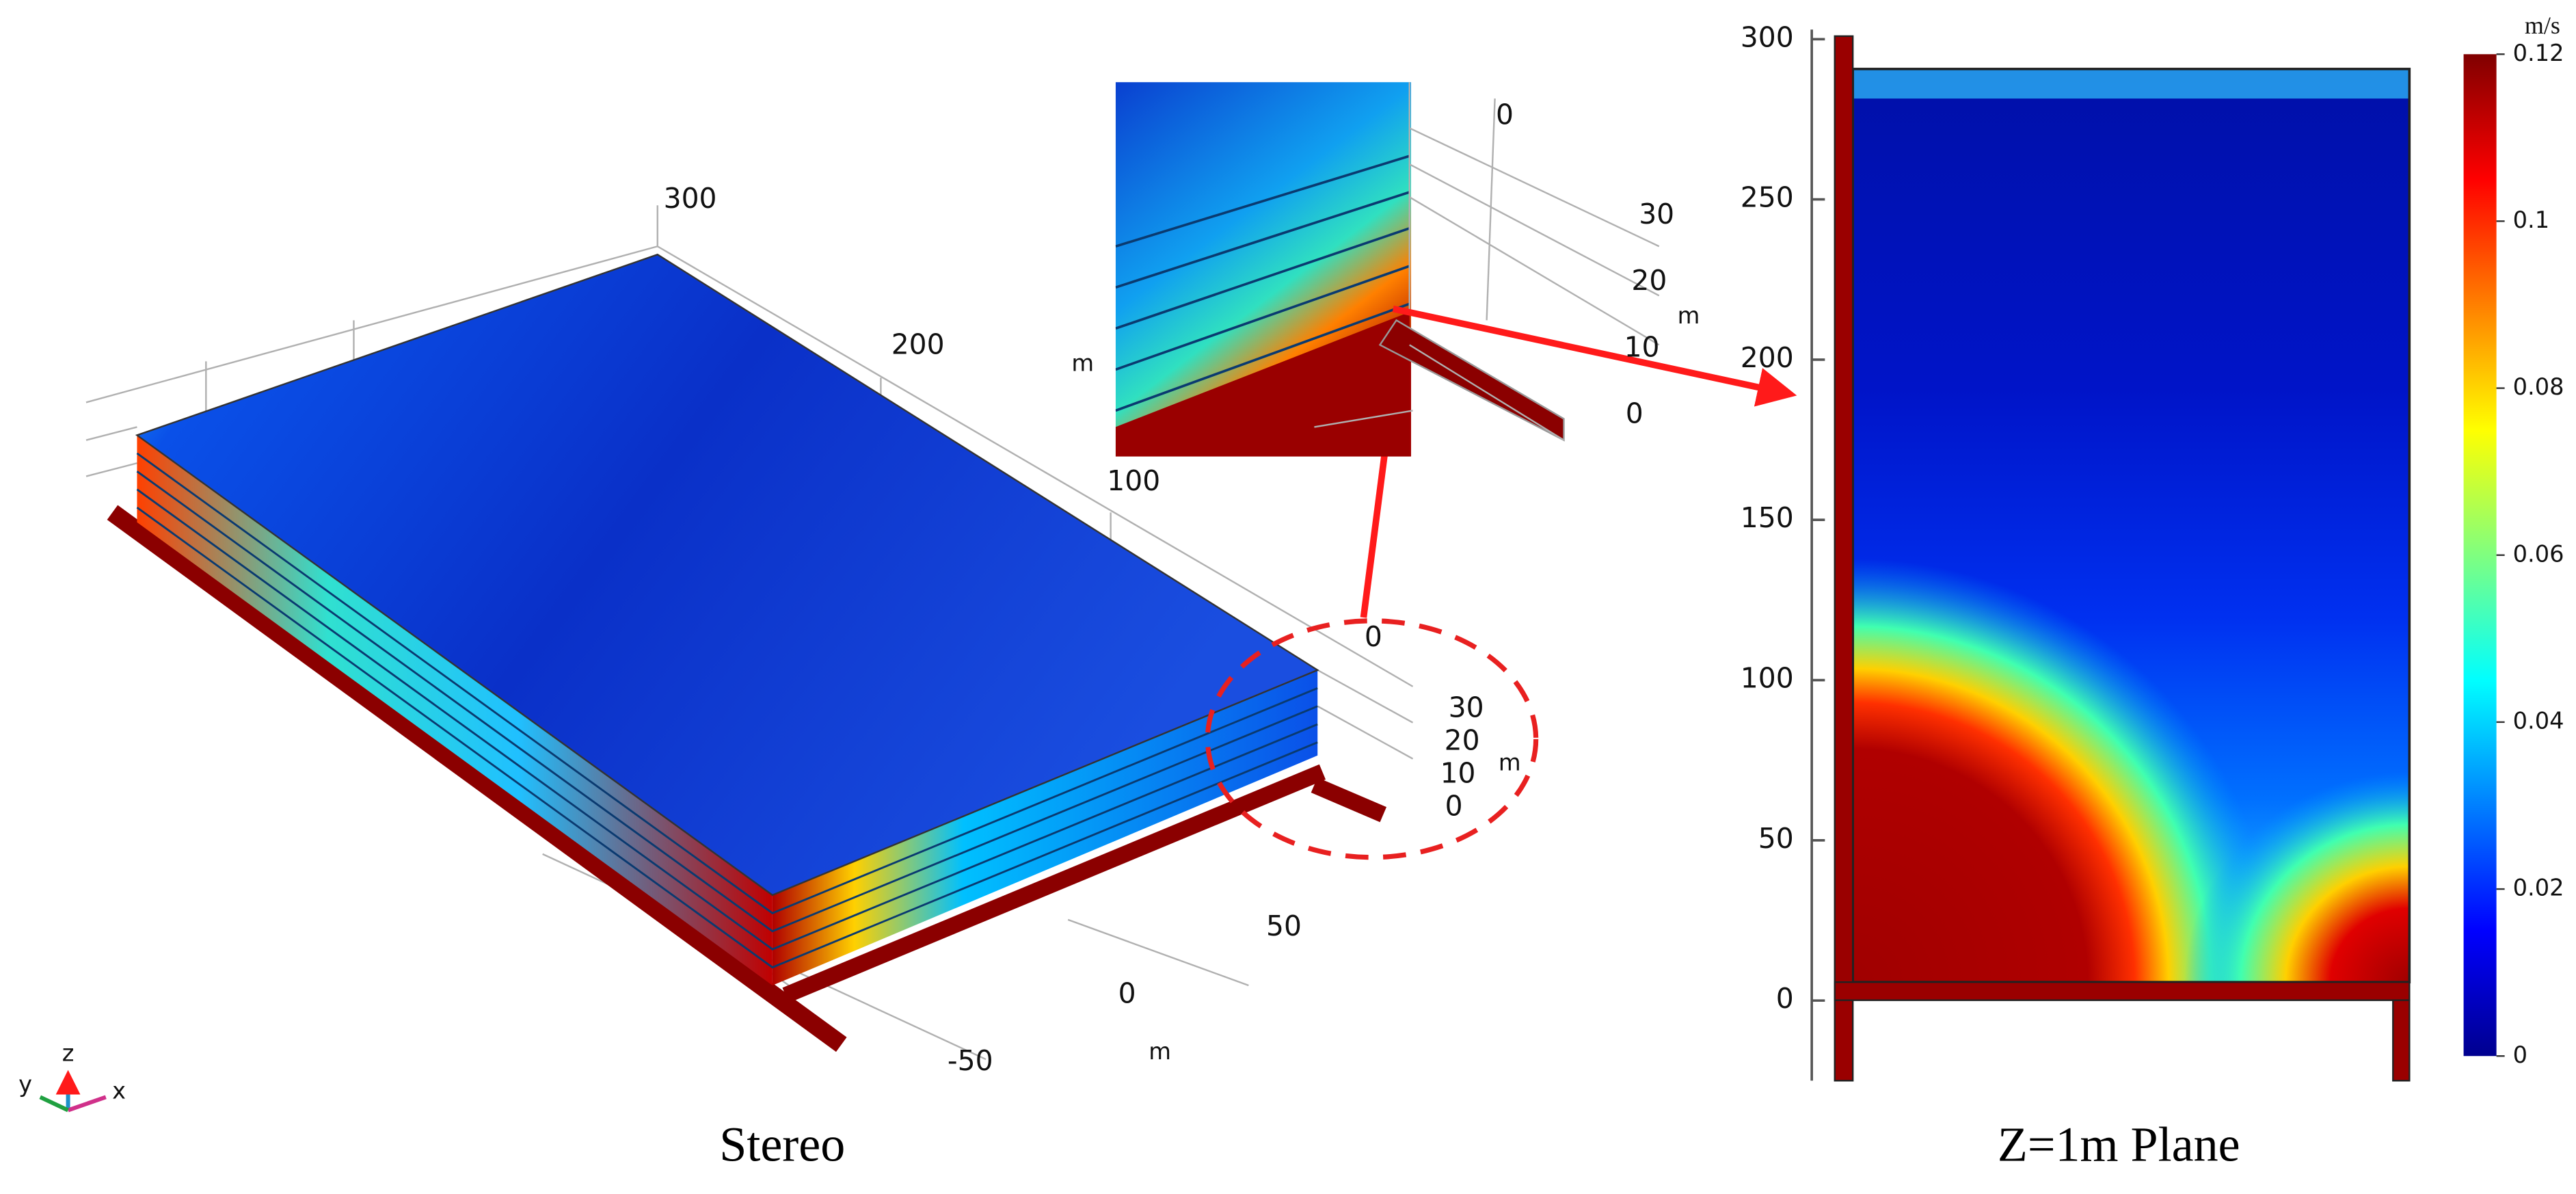  What do you see at coordinates (1160, 1051) in the screenshot?
I see `x-axis-unit: m` at bounding box center [1160, 1051].